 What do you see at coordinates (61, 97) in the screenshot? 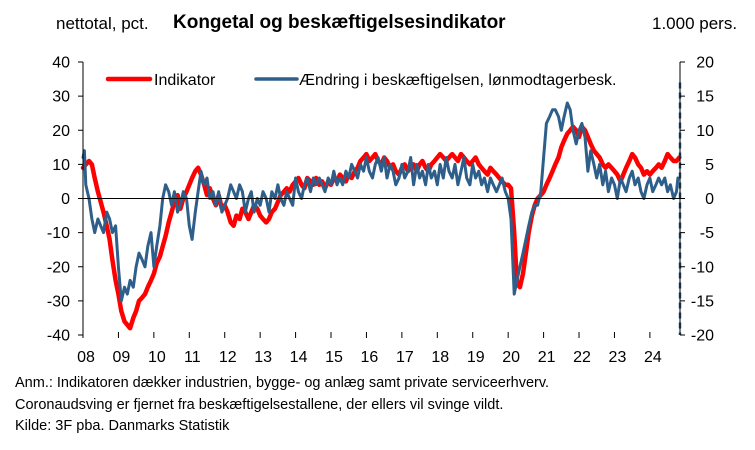
I see `left-tick-label: 30` at bounding box center [61, 97].